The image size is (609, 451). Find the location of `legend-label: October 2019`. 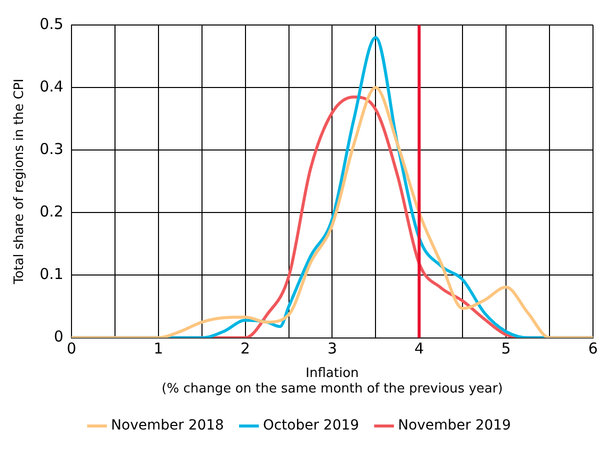

legend-label: October 2019 is located at coordinates (311, 426).